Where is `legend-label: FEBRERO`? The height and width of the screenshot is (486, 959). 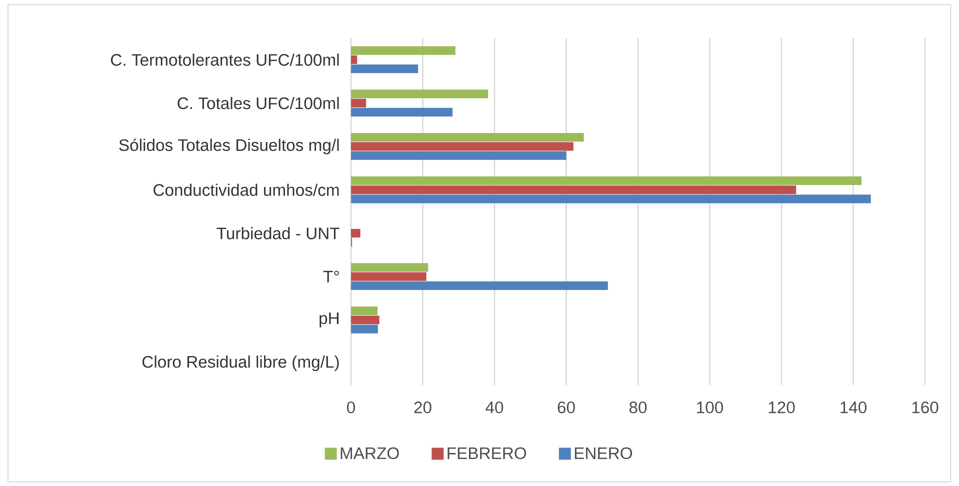 legend-label: FEBRERO is located at coordinates (487, 453).